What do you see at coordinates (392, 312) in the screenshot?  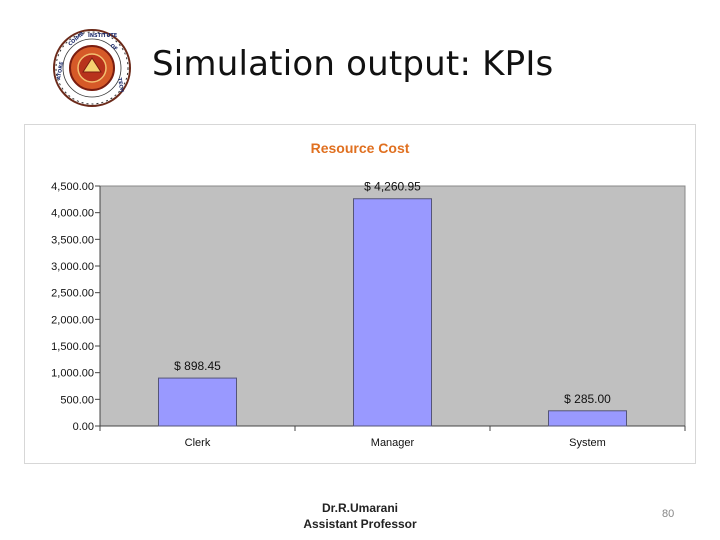 I see `bar-manager` at bounding box center [392, 312].